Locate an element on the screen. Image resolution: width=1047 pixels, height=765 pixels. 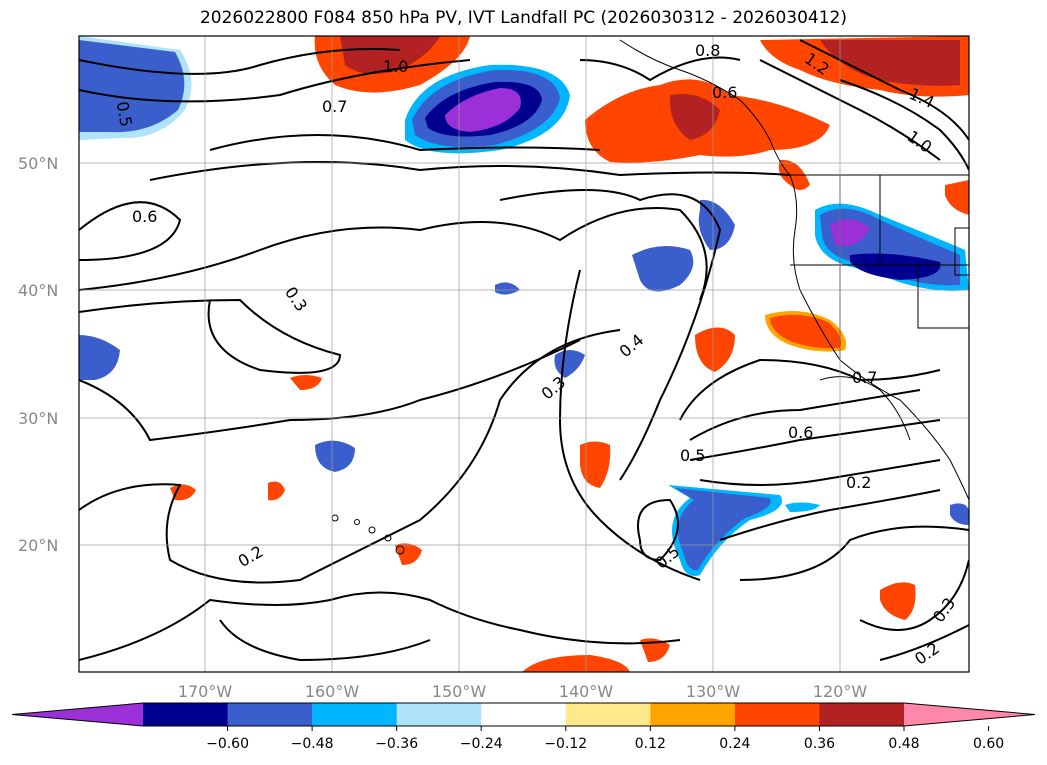
lon-label: 170°W is located at coordinates (205, 691).